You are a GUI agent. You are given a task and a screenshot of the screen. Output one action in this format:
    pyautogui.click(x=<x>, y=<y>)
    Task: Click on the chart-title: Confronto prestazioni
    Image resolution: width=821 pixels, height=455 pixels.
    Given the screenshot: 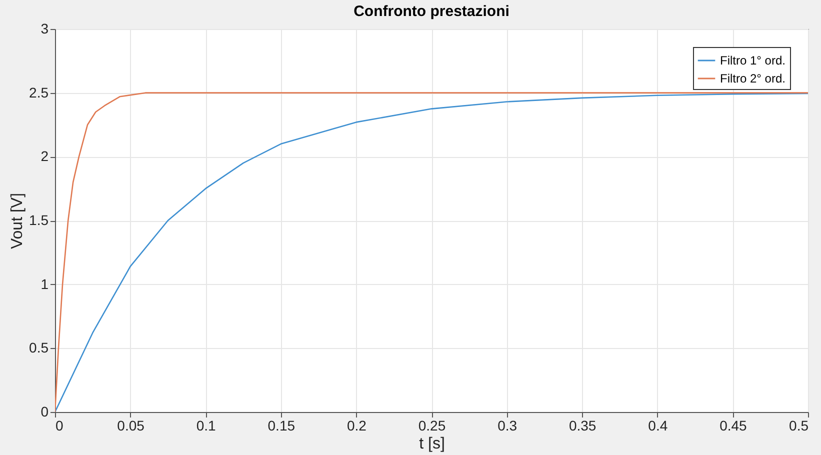 What is the action you would take?
    pyautogui.click(x=432, y=11)
    